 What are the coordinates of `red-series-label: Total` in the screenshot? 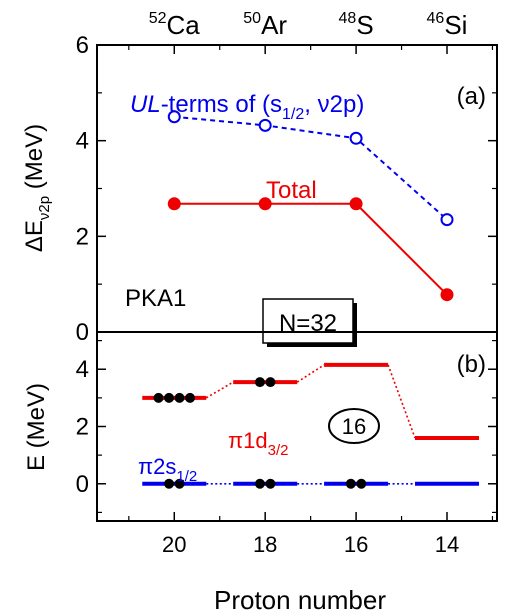 It's located at (291, 190).